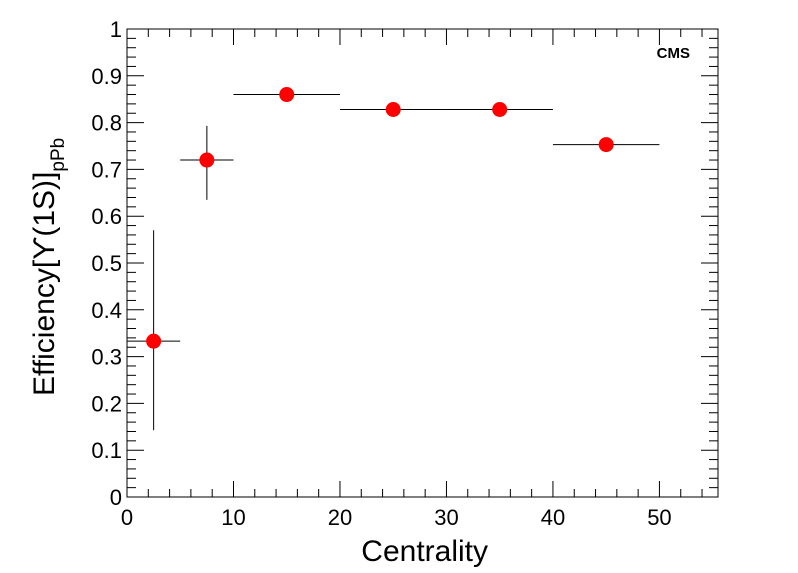 The image size is (798, 573). I want to click on y-tick-label: 0.5, so click(106, 263).